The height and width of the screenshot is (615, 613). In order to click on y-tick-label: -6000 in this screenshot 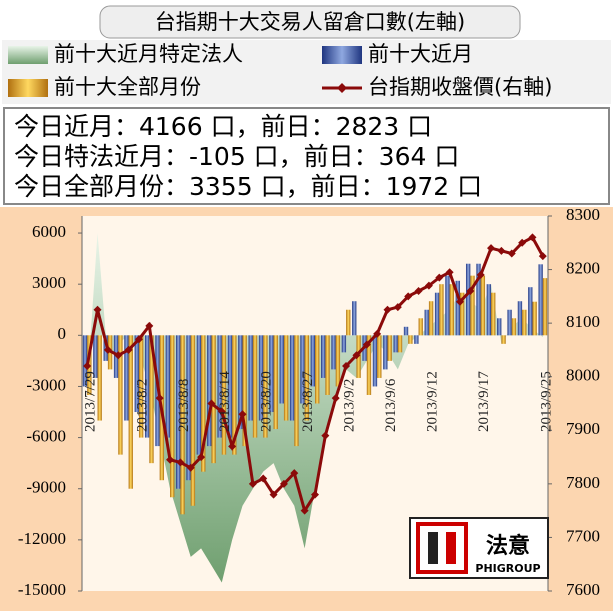, I will do `click(46, 435)`.